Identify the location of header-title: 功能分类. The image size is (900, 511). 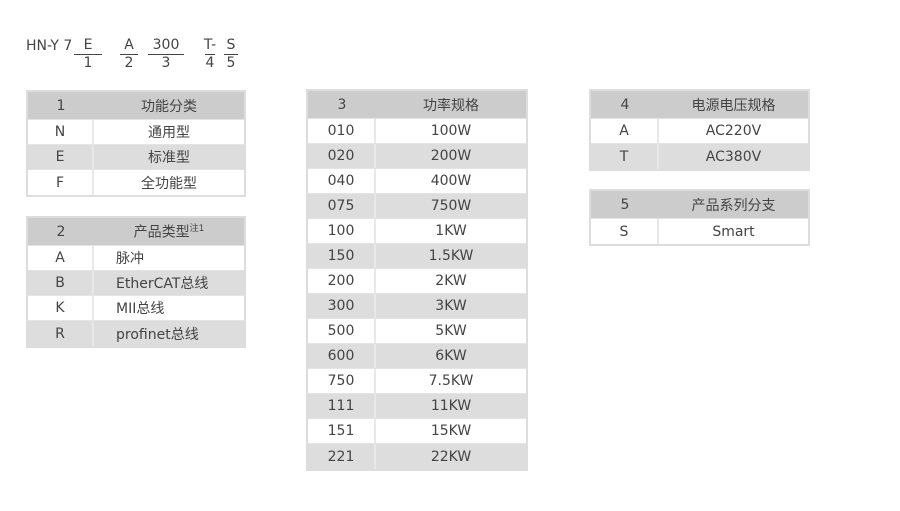
(169, 106).